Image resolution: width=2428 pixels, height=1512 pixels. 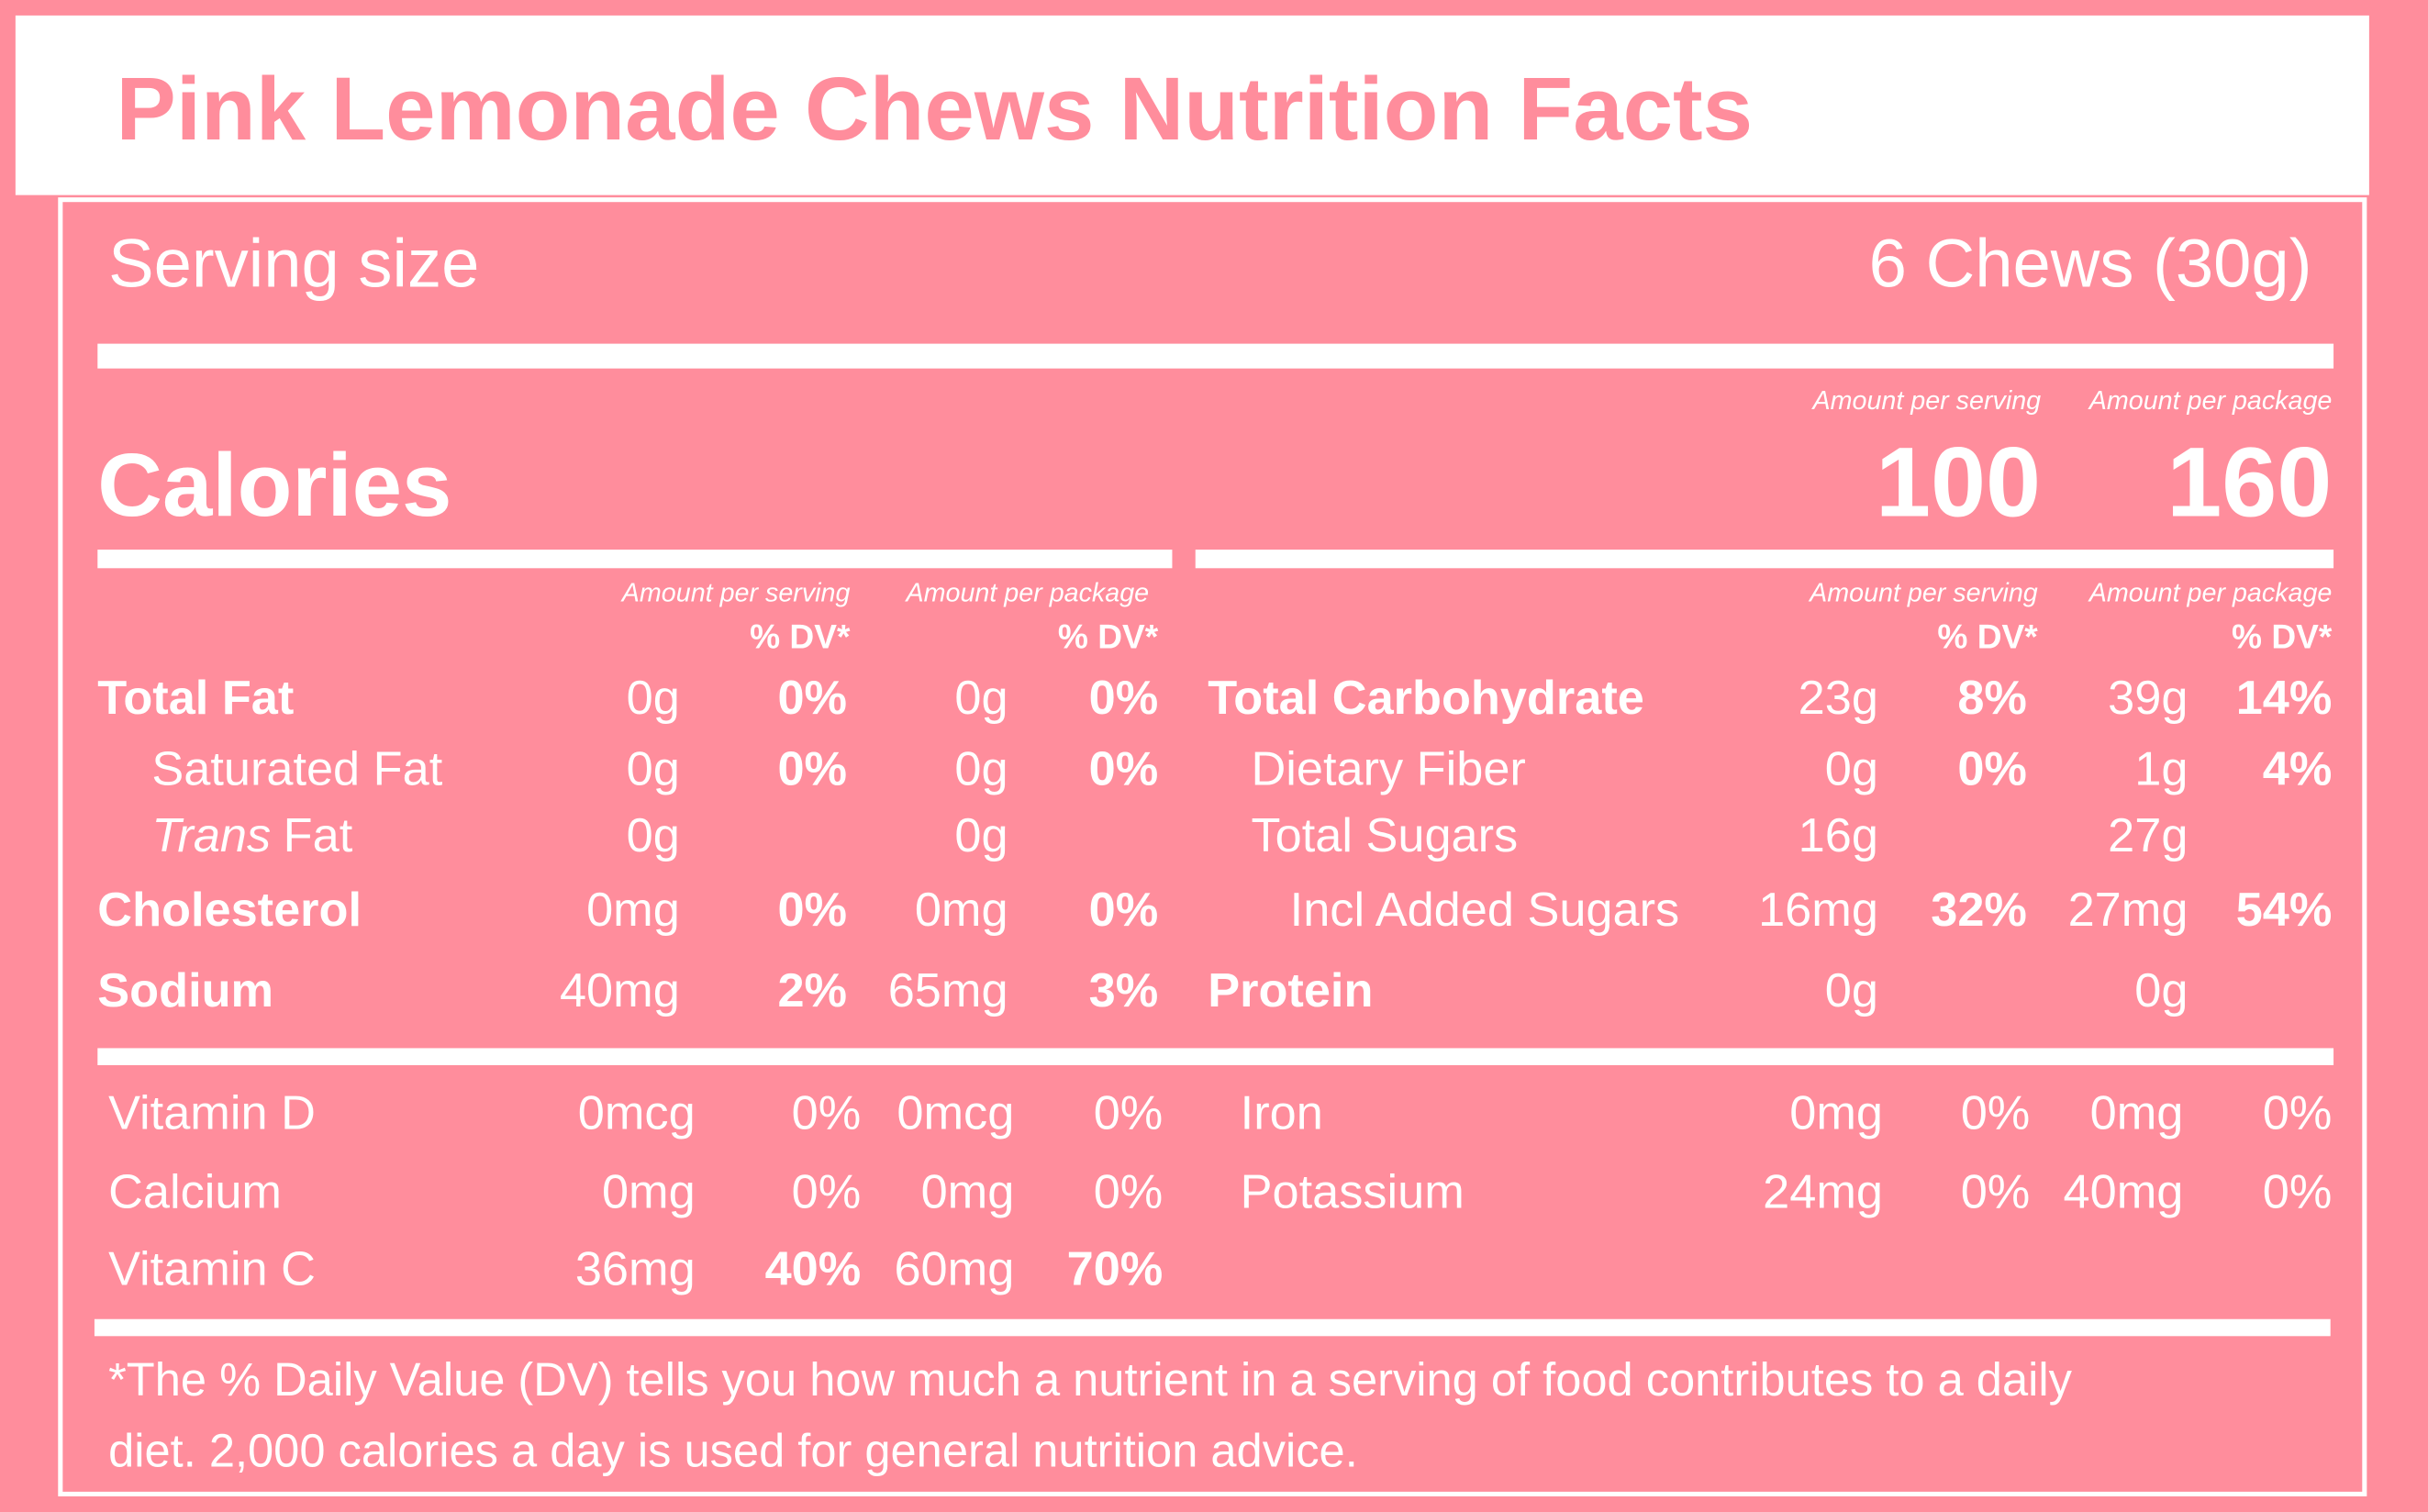 I want to click on title: Pink Lemonade Chews Nutrition Facts, so click(x=935, y=109).